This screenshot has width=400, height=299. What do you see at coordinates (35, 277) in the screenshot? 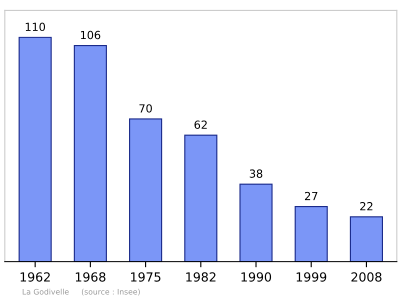
I see `x-tick-label: 1962` at bounding box center [35, 277].